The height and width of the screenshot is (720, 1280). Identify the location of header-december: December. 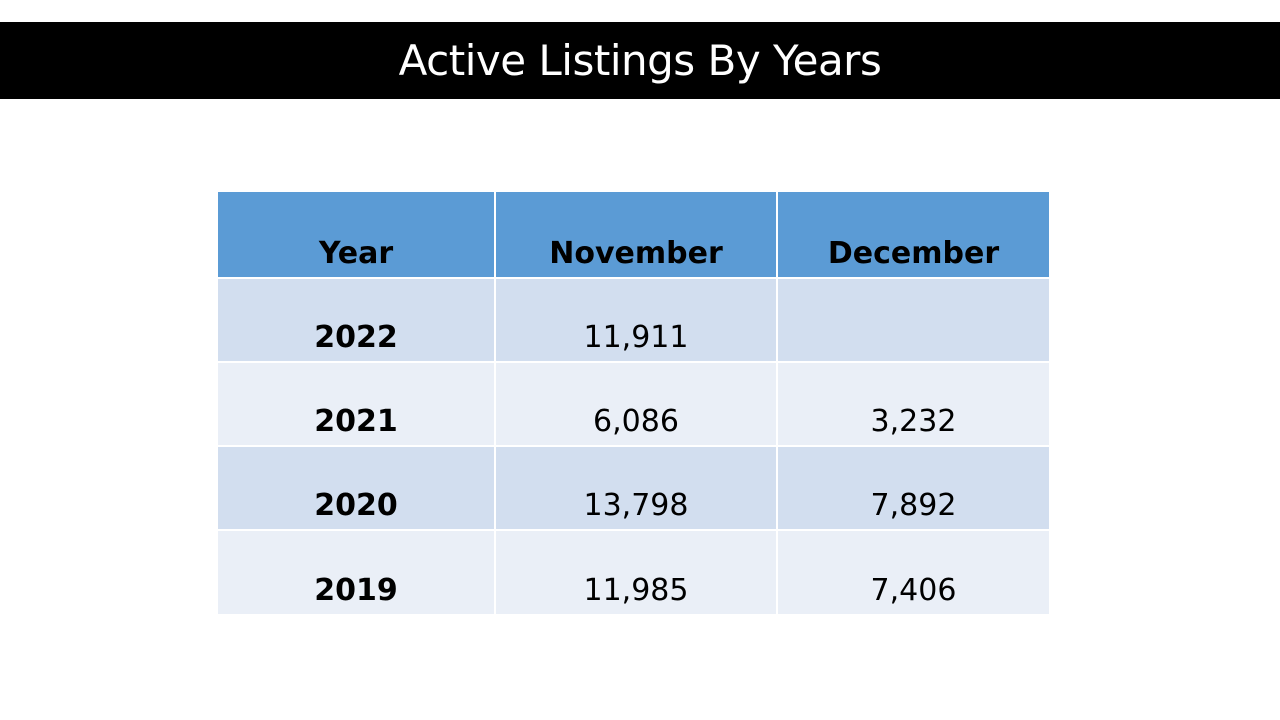
(913, 235).